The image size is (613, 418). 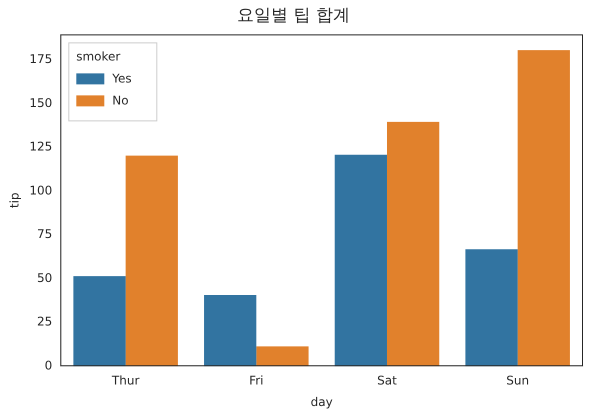 What do you see at coordinates (40, 147) in the screenshot?
I see `y-tick-label: 125` at bounding box center [40, 147].